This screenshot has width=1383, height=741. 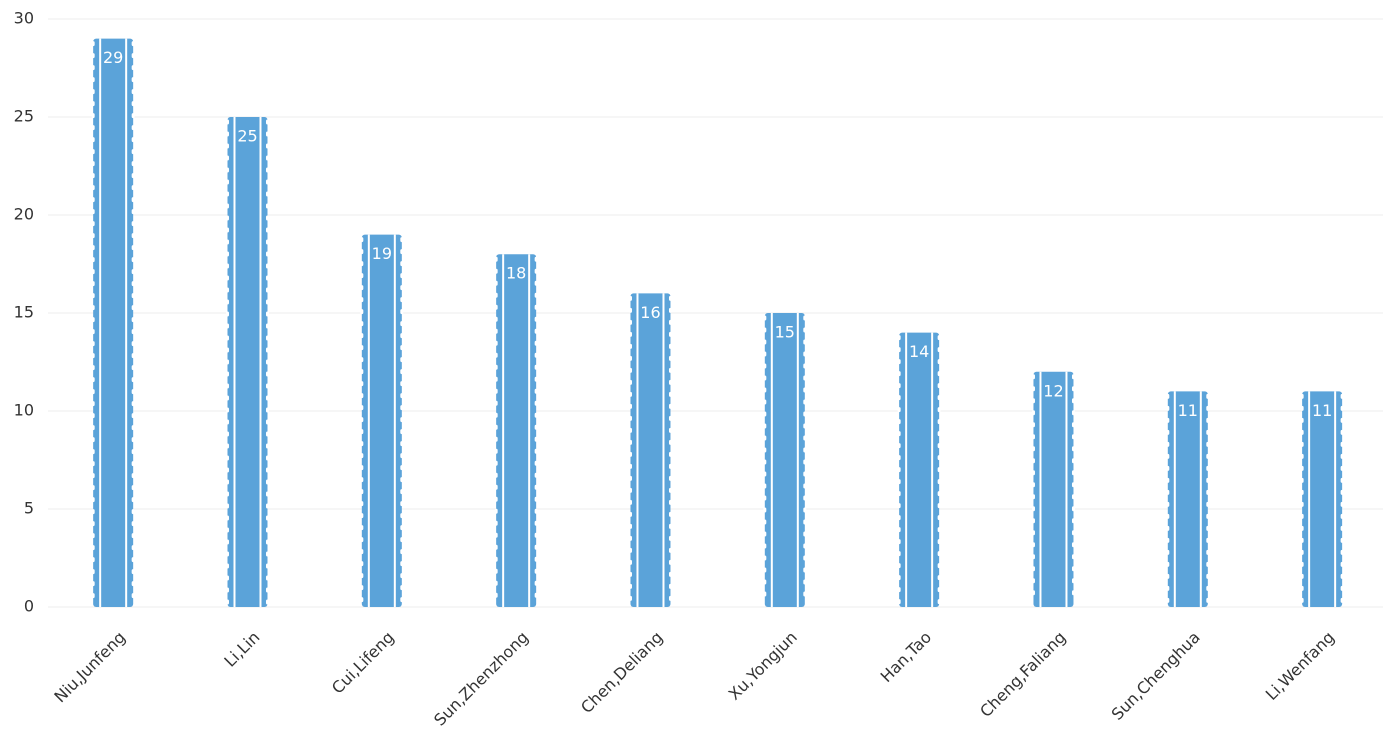 I want to click on y-tick-label: 30, so click(x=24, y=18).